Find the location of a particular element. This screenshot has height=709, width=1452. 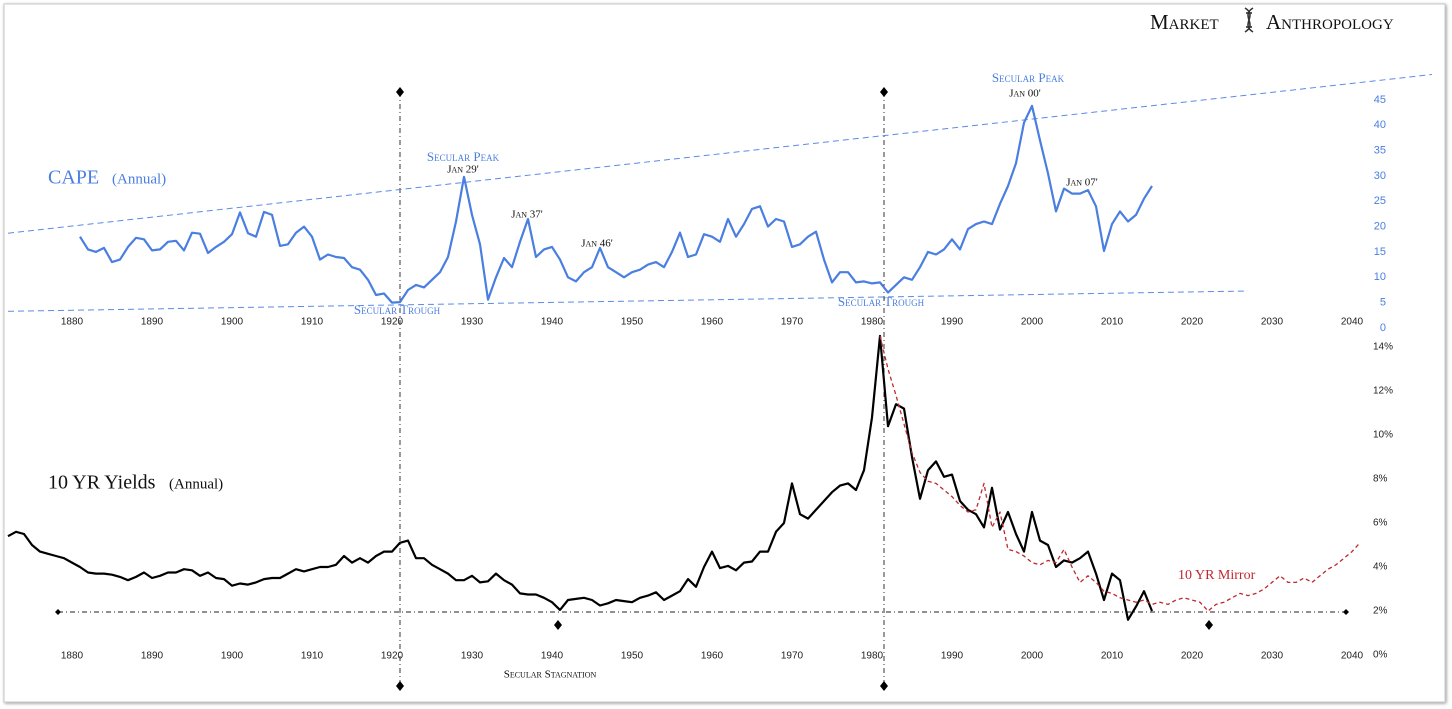

y-tick-label: 2% is located at coordinates (1380, 611).